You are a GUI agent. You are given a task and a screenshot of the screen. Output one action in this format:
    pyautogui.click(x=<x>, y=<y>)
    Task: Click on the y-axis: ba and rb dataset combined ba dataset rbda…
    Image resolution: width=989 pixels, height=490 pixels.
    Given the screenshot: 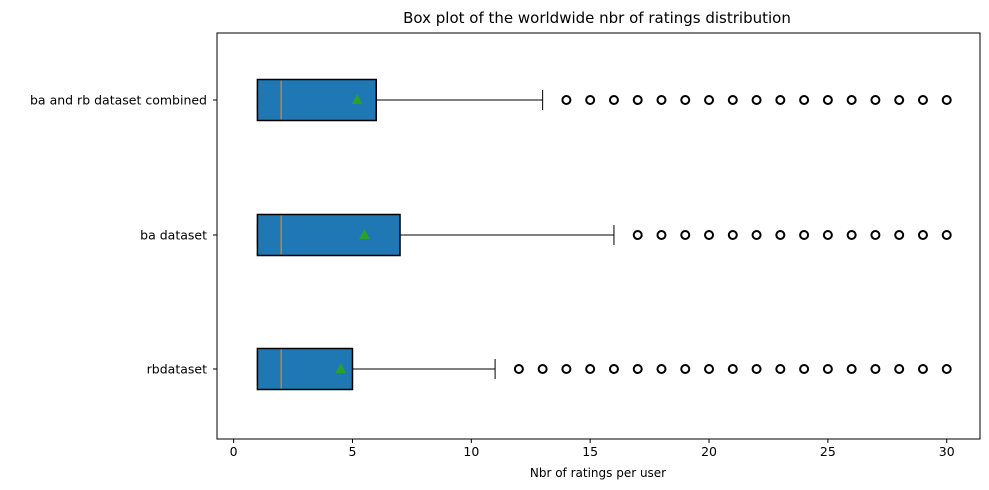 What is the action you would take?
    pyautogui.click(x=123, y=235)
    